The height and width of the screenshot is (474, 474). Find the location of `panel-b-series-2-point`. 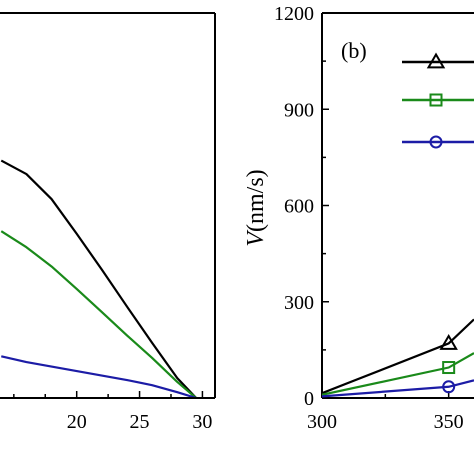

panel-b-series-2-point is located at coordinates (449, 368).